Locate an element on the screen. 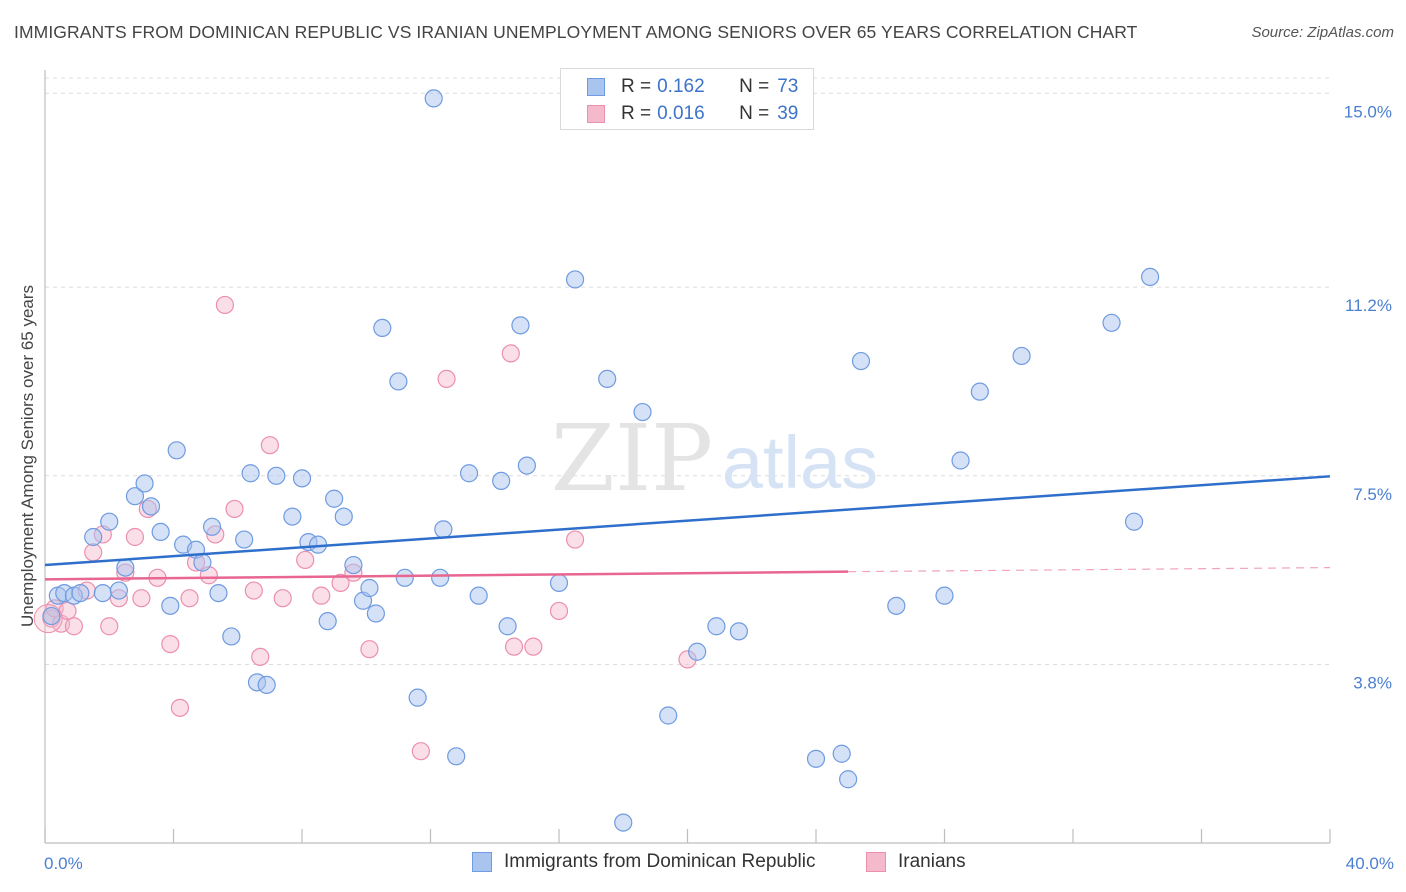  source-label: Source: ZipAtlas.com is located at coordinates (1322, 32).